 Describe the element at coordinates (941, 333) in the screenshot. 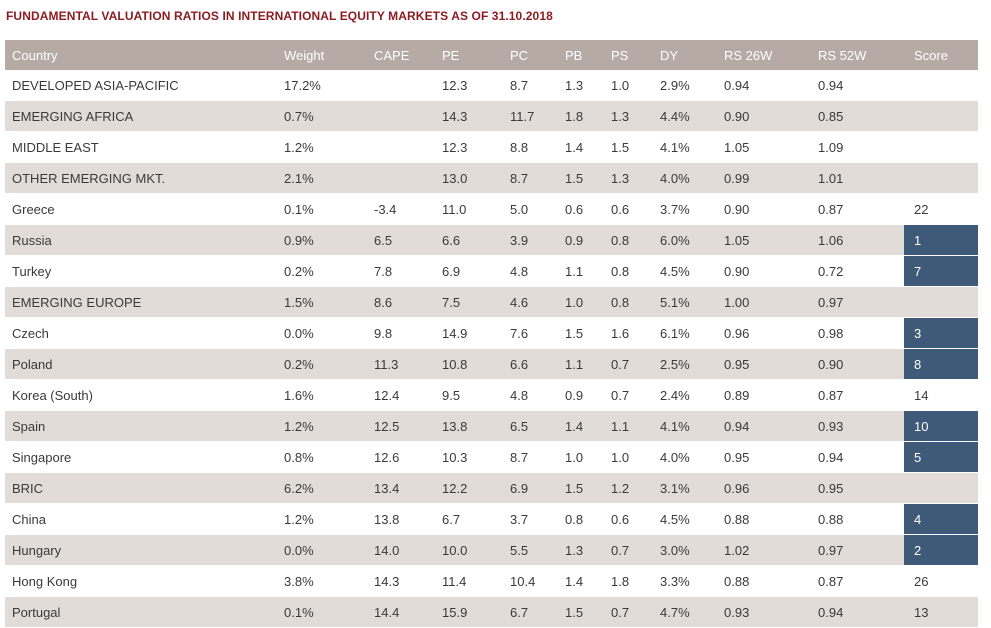

I see `cell-score: 3` at that location.